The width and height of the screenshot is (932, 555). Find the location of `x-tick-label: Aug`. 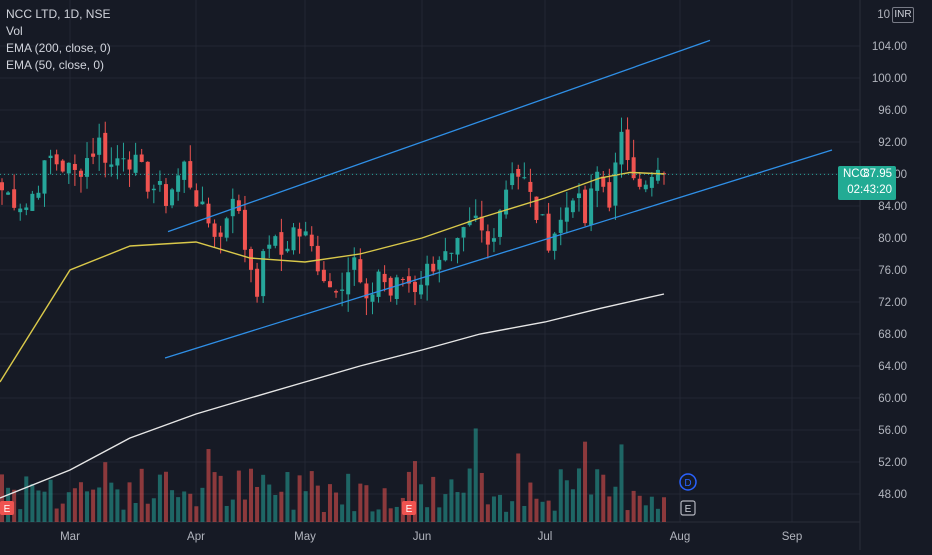

x-tick-label: Aug is located at coordinates (680, 537).